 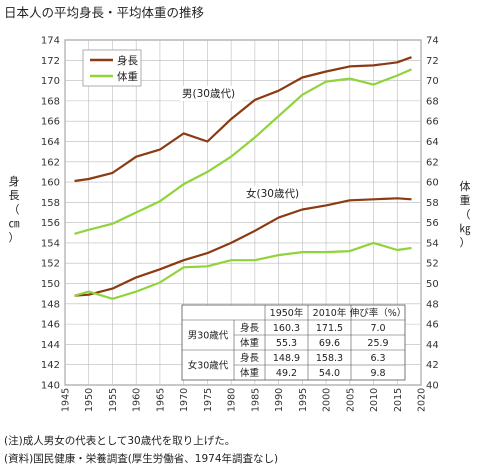 I want to click on x-tick-label: 1965, so click(x=160, y=400).